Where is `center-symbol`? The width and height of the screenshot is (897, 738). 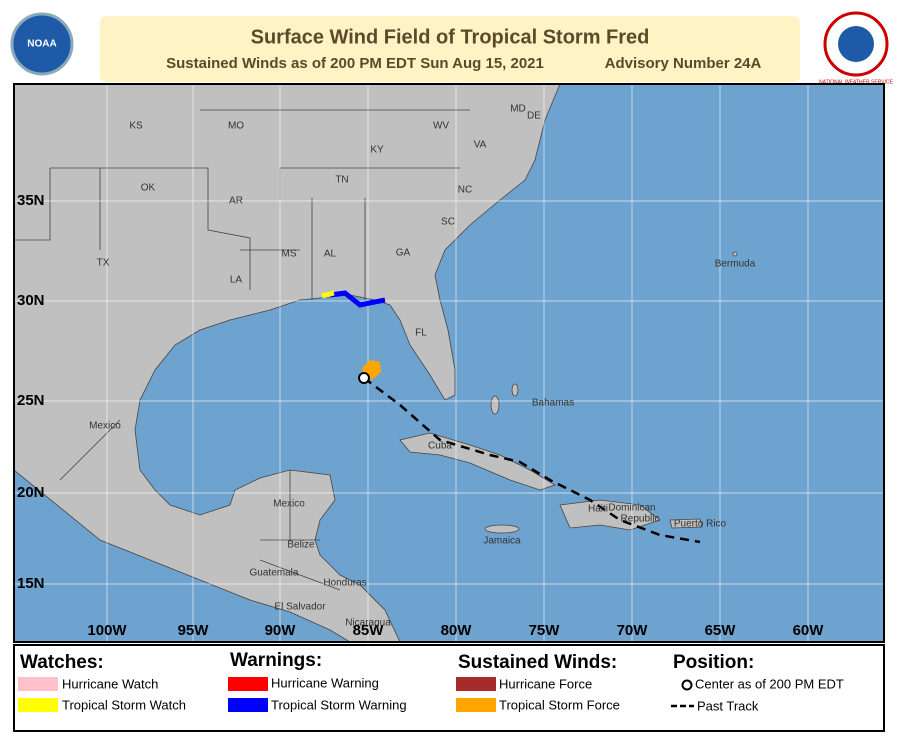
center-symbol is located at coordinates (687, 685).